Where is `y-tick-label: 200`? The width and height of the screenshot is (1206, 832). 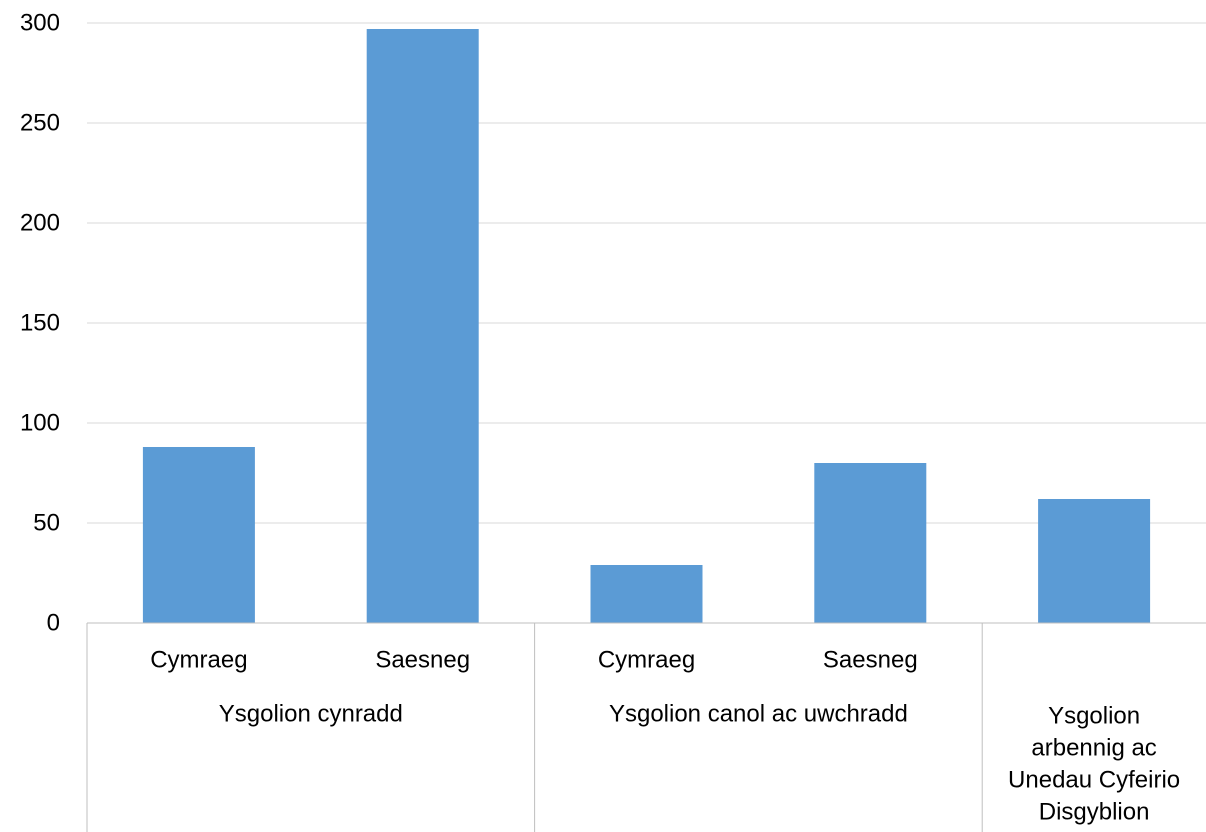 y-tick-label: 200 is located at coordinates (40, 223).